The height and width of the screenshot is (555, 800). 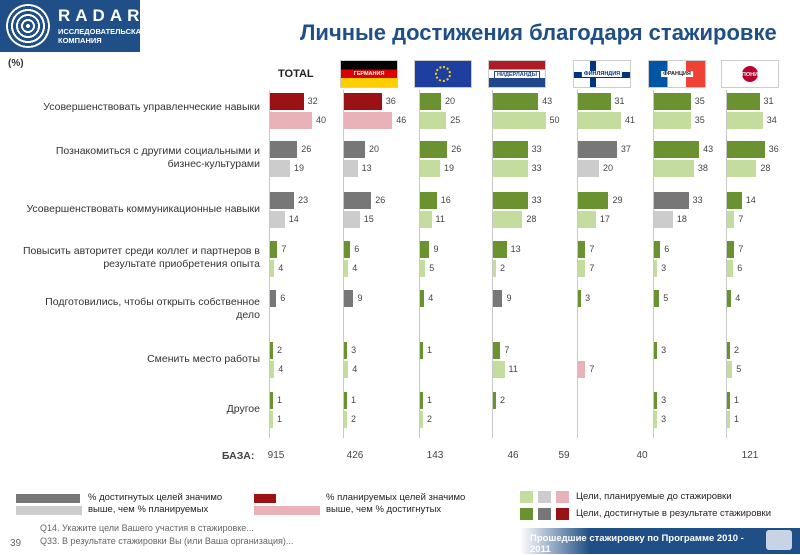 What do you see at coordinates (436, 249) in the screenshot?
I see `value-label-achieved-eu-row3: 9` at bounding box center [436, 249].